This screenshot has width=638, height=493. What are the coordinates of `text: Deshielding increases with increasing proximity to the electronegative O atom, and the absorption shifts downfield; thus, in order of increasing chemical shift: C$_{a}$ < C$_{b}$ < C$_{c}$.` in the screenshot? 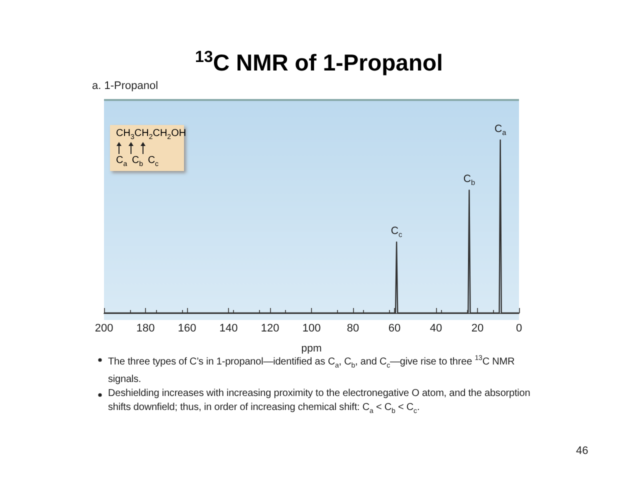 It's located at (320, 402).